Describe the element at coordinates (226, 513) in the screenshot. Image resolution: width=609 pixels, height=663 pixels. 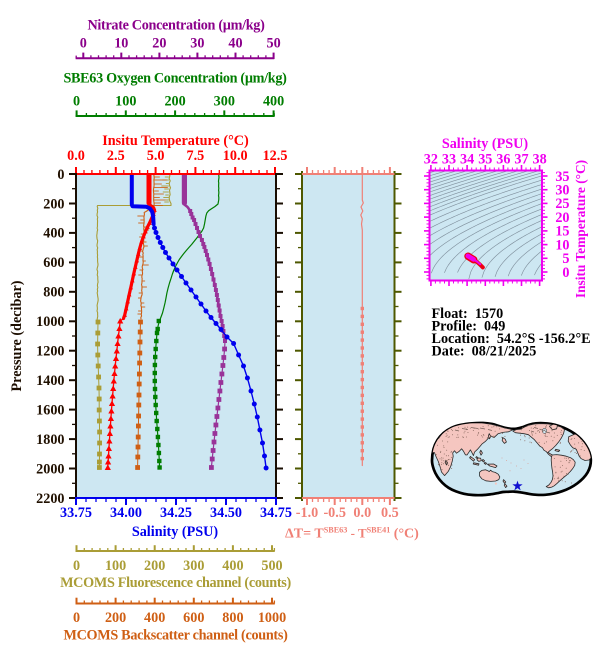
I see `svg-text: 34.50` at that location.